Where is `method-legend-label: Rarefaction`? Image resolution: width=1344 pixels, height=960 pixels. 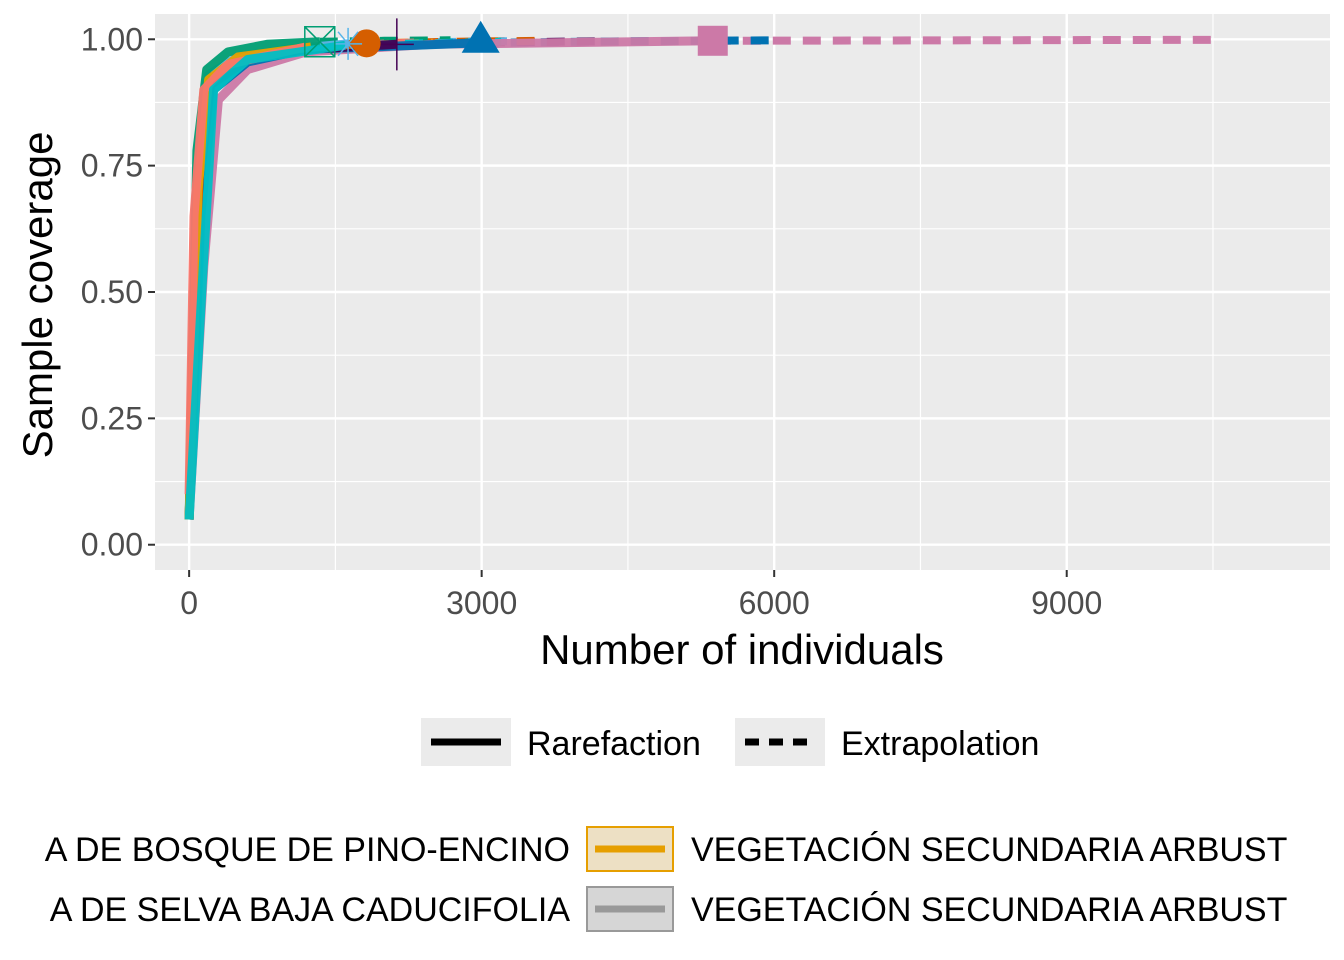
method-legend-label: Rarefaction is located at coordinates (614, 744).